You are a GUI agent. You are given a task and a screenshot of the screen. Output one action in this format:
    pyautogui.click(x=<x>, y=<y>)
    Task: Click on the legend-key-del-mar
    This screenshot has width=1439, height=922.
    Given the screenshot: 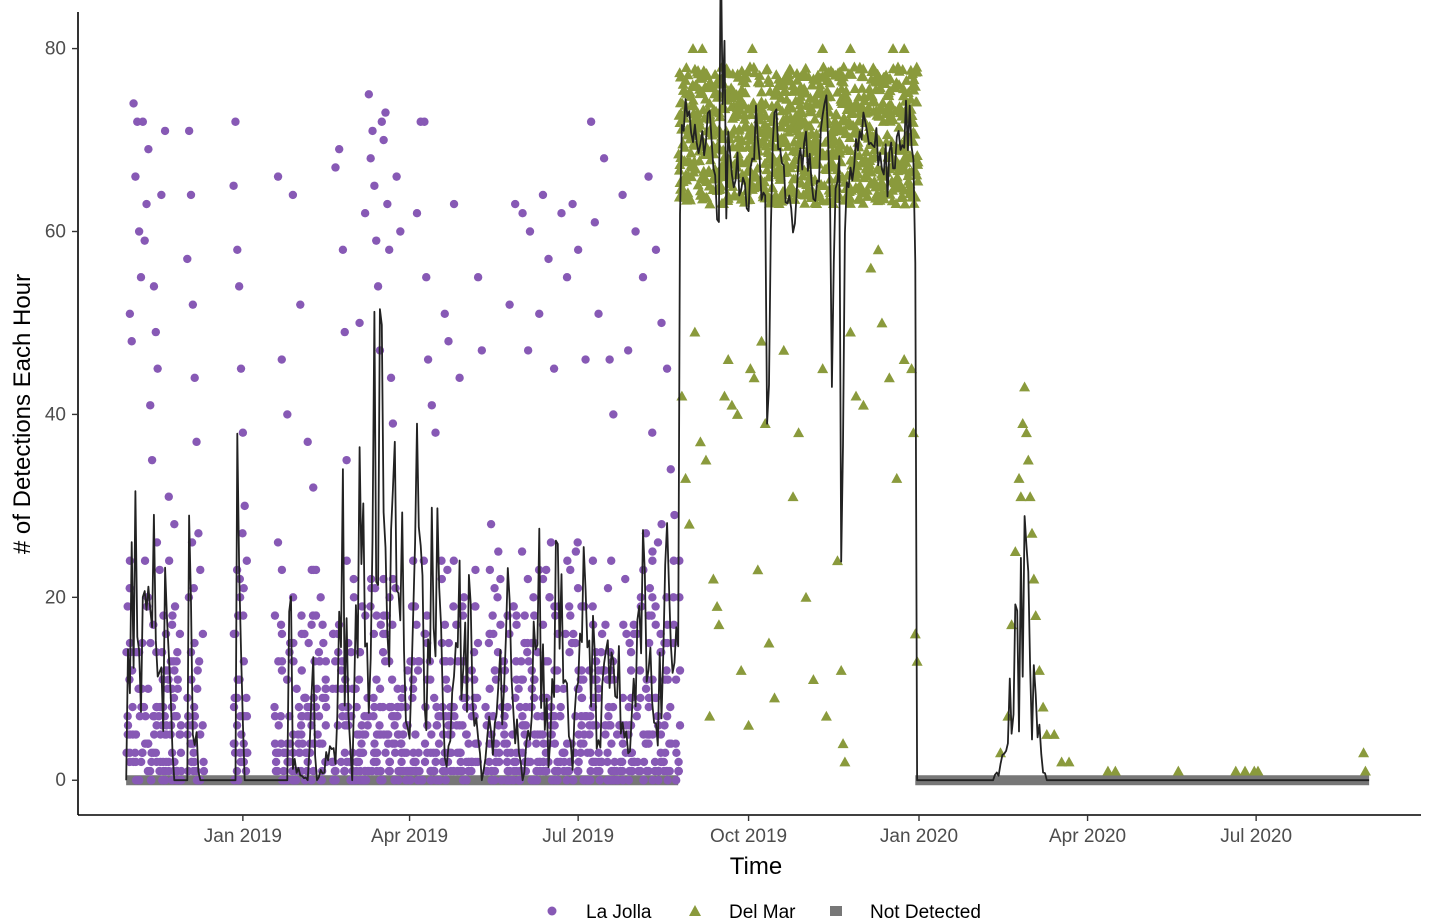 What is the action you would take?
    pyautogui.click(x=695, y=910)
    